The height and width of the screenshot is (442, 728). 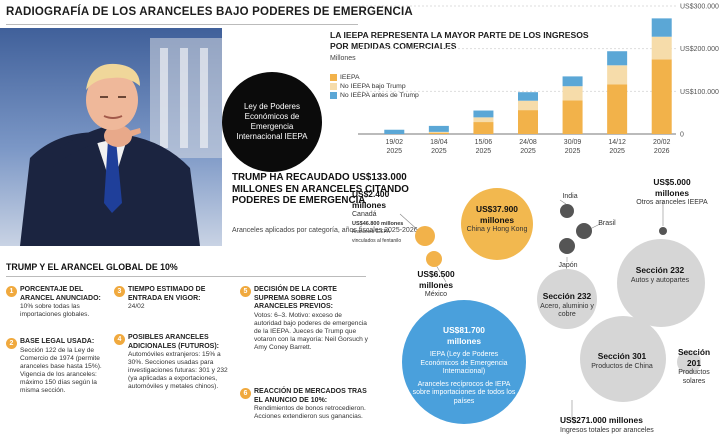 I want to click on otros-unit: millones, so click(x=672, y=192).